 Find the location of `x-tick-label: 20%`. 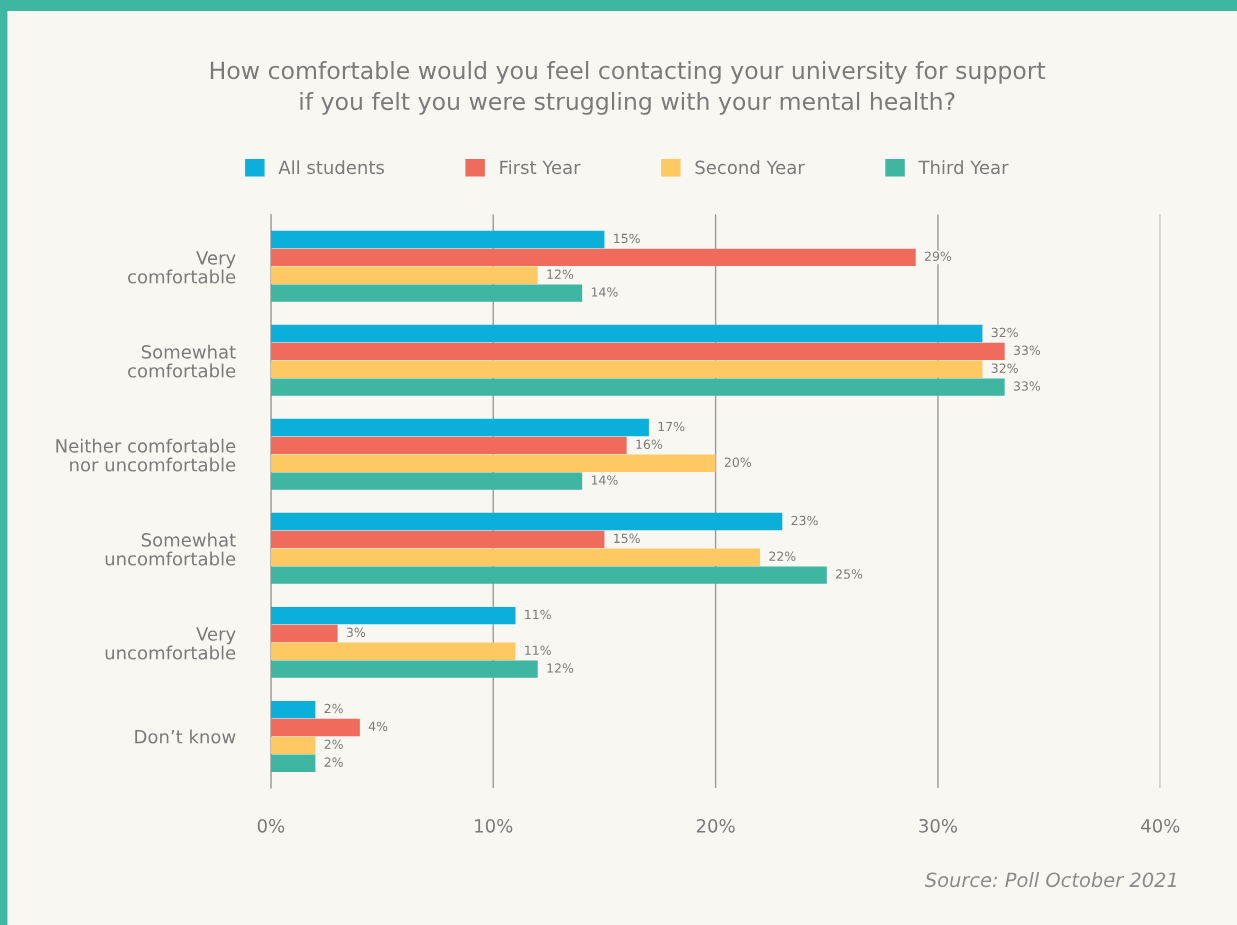

x-tick-label: 20% is located at coordinates (715, 825).